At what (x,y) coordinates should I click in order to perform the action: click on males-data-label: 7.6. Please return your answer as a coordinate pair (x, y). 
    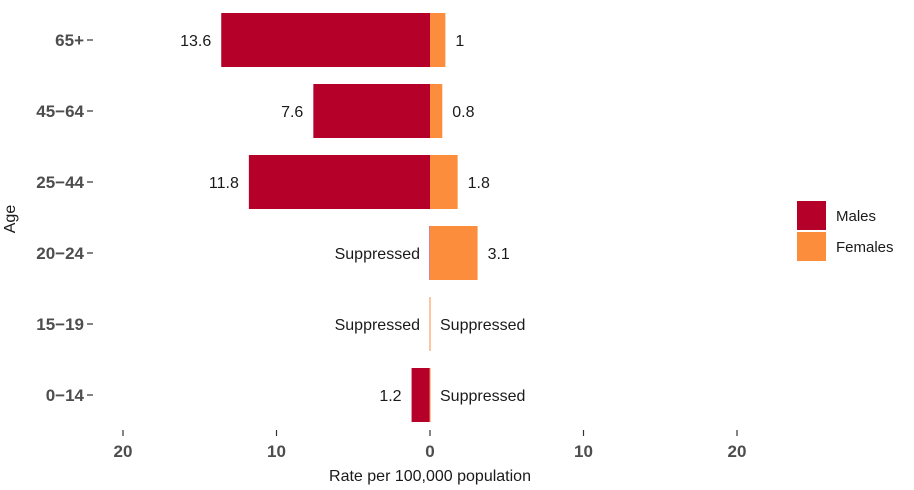
    Looking at the image, I should click on (292, 112).